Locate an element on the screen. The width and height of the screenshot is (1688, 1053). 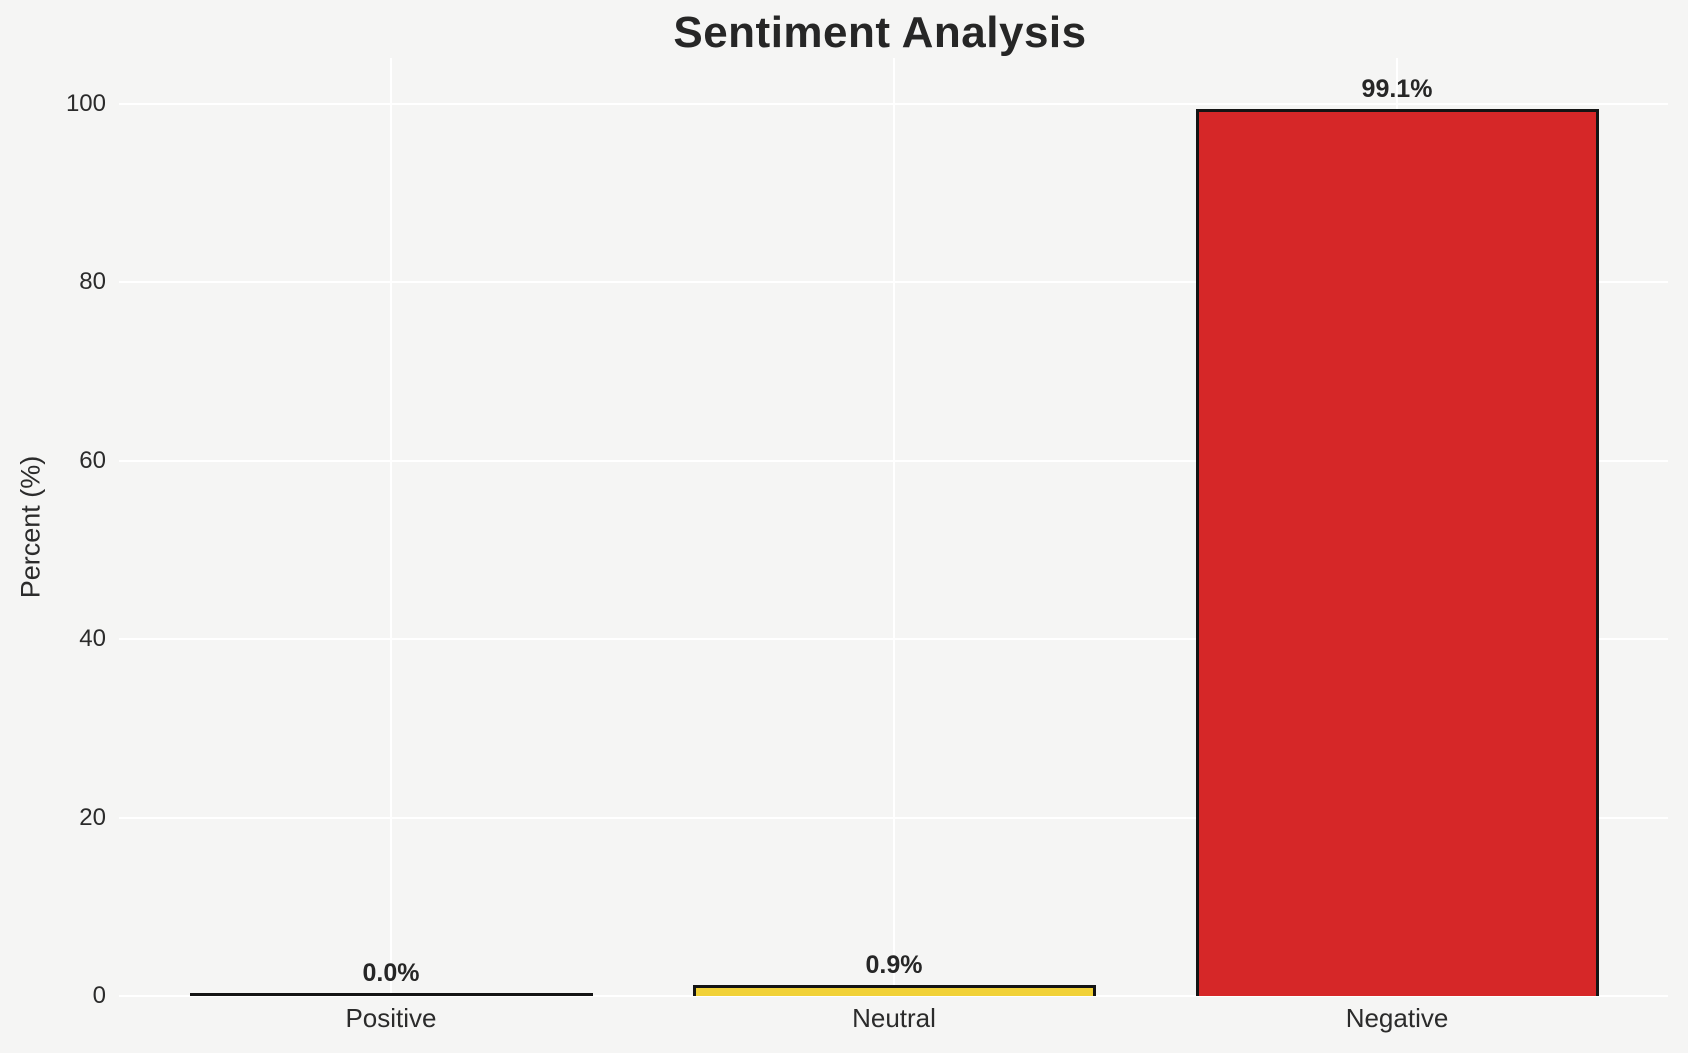
chart-title: Sentiment Analysis is located at coordinates (880, 32).